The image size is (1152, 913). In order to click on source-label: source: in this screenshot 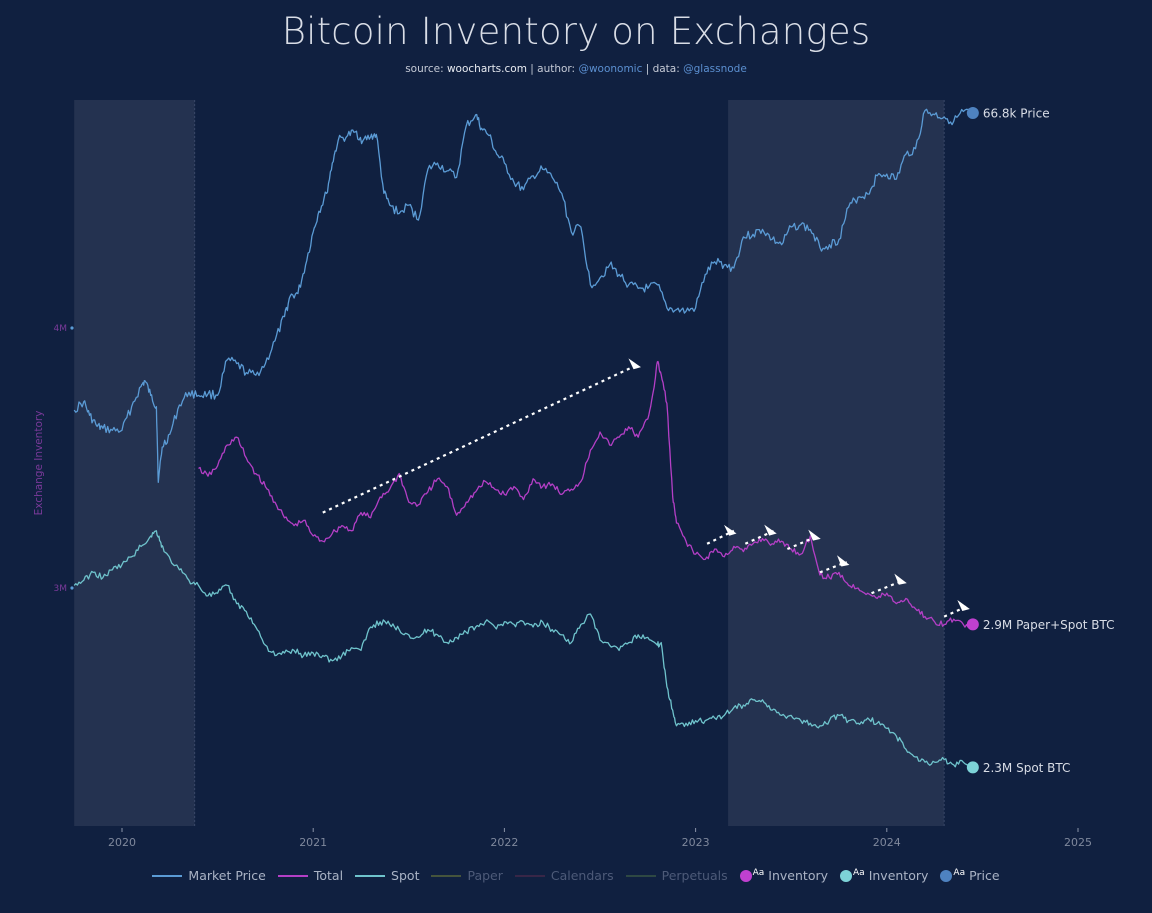, I will do `click(426, 69)`.